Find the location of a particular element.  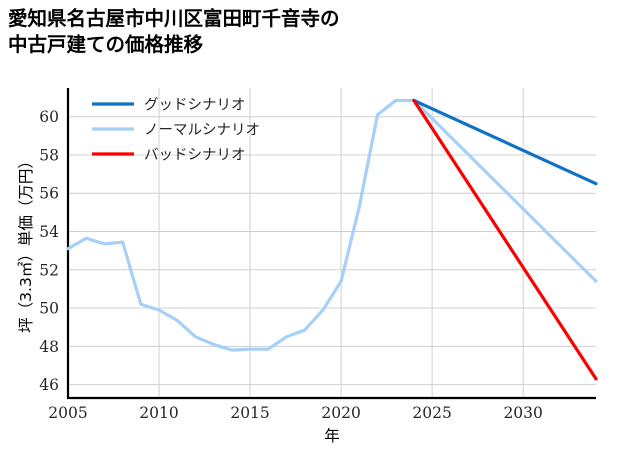

y-tick-label: 56 is located at coordinates (49, 194).